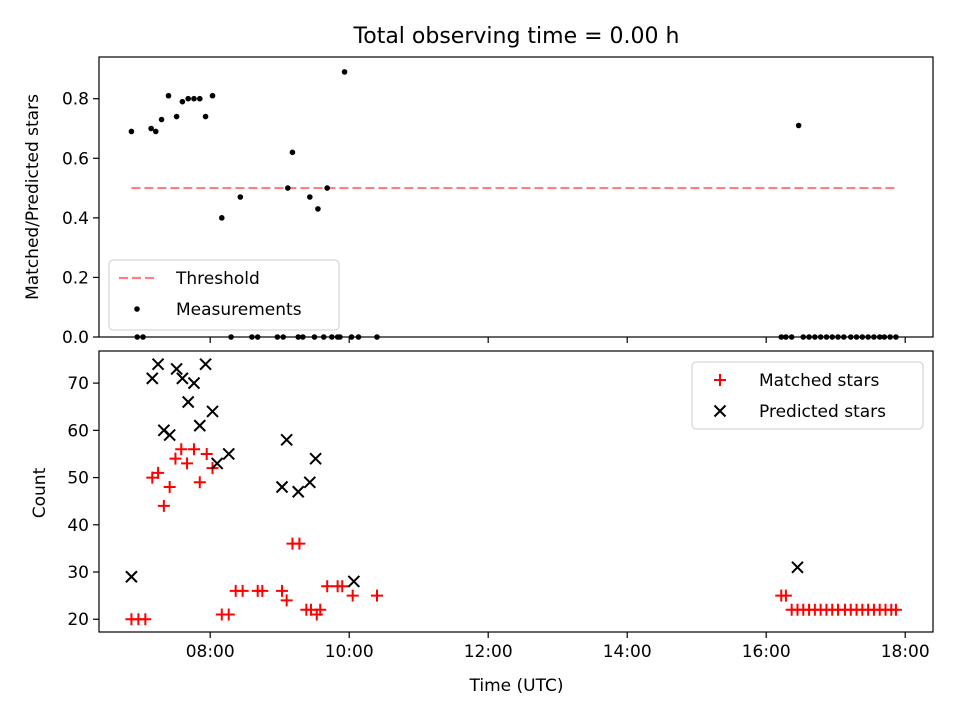  Describe the element at coordinates (40, 492) in the screenshot. I see `bottom-y-axis-label: Count` at that location.